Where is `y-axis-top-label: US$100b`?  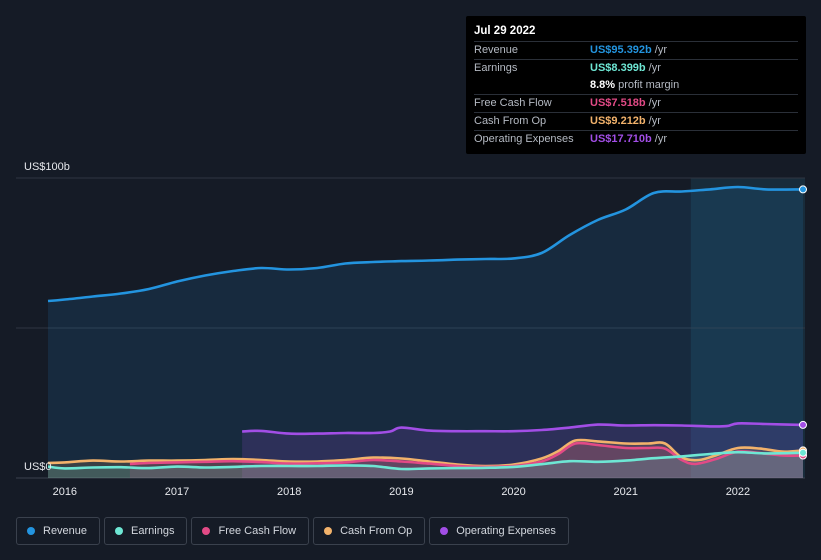
y-axis-top-label: US$100b is located at coordinates (47, 167).